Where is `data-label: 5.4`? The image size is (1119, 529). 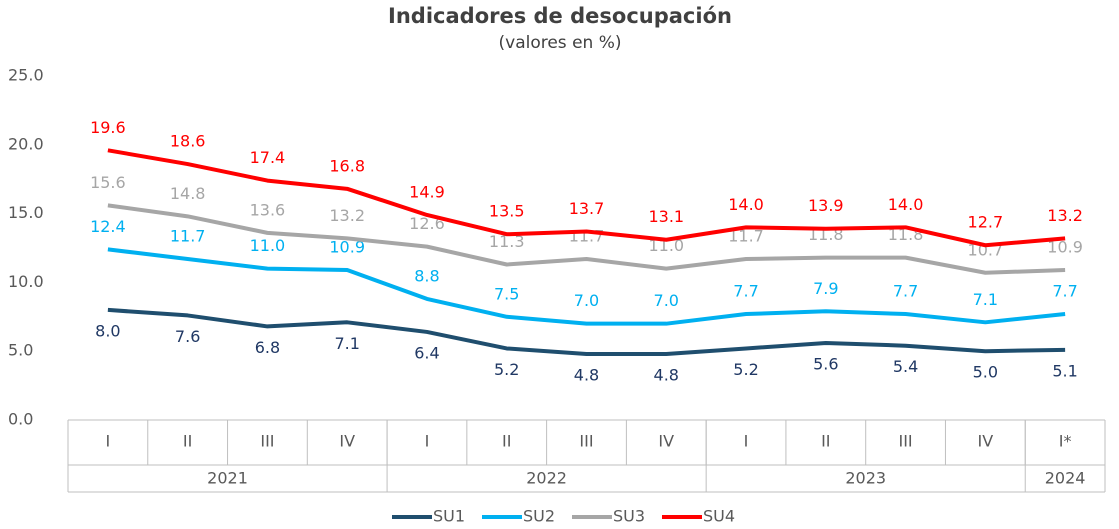
data-label: 5.4 is located at coordinates (905, 366).